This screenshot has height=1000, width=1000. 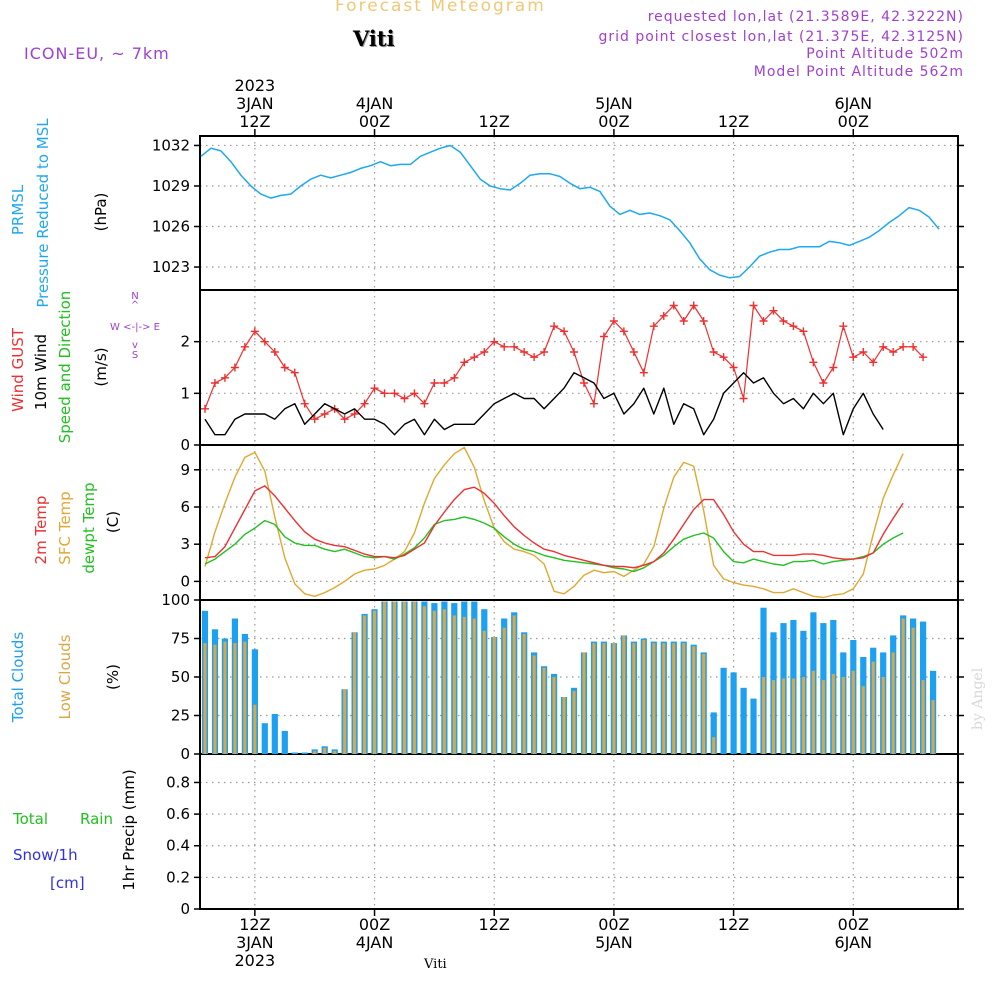 What do you see at coordinates (135, 355) in the screenshot?
I see `compass-s: S` at bounding box center [135, 355].